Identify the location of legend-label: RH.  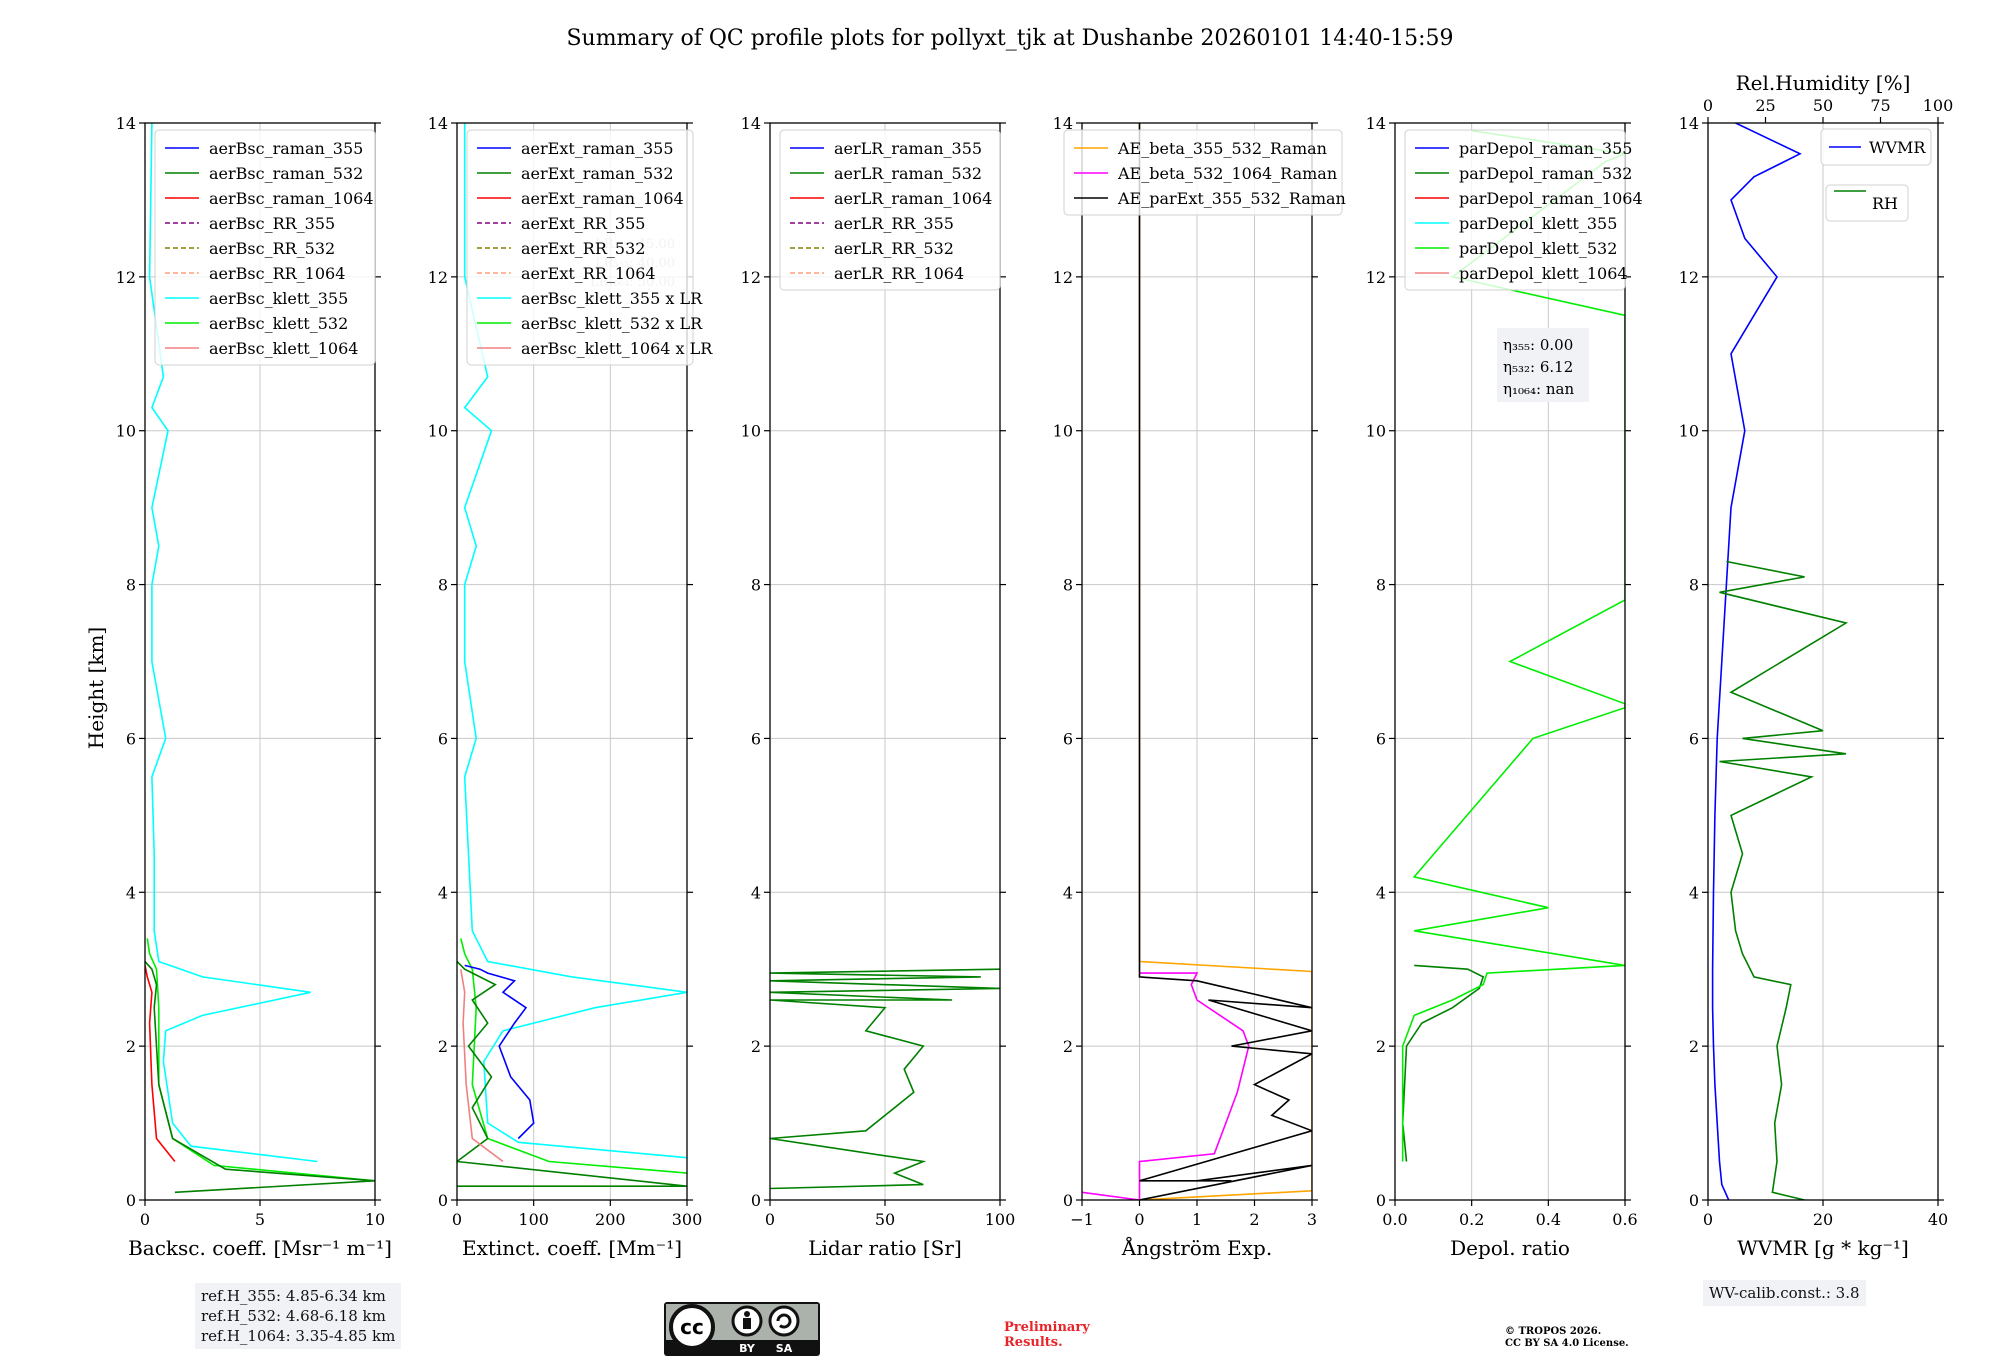
(1885, 203).